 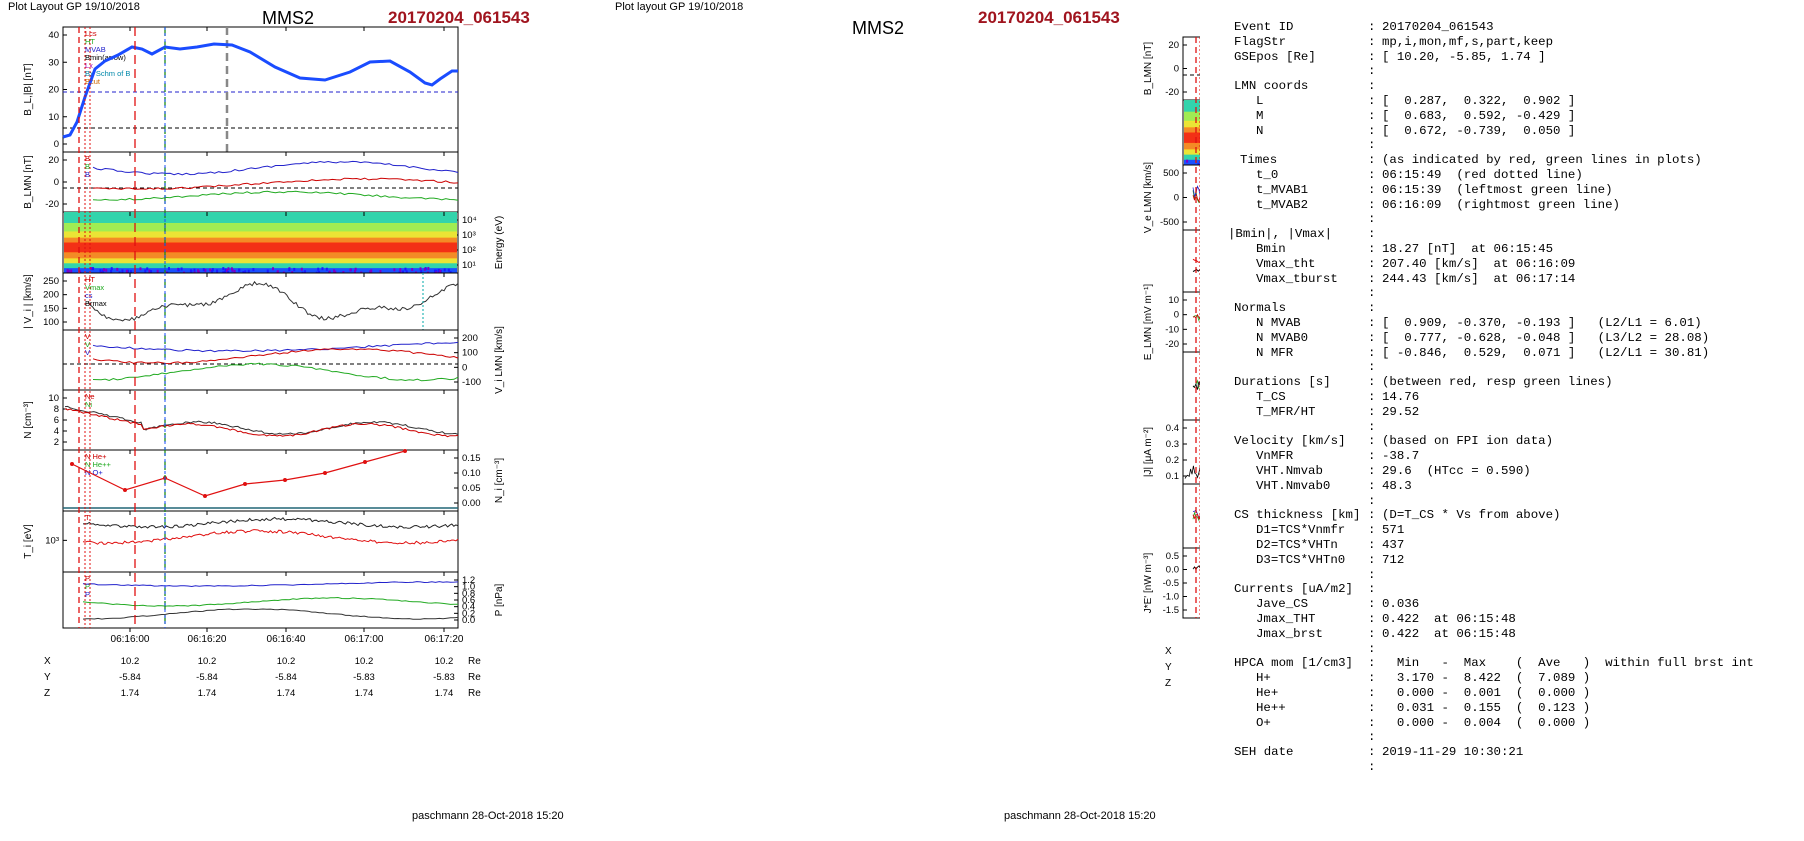 What do you see at coordinates (1479, 278) in the screenshot?
I see `summary-value: 244.43 [km/s] at 06:17:14` at bounding box center [1479, 278].